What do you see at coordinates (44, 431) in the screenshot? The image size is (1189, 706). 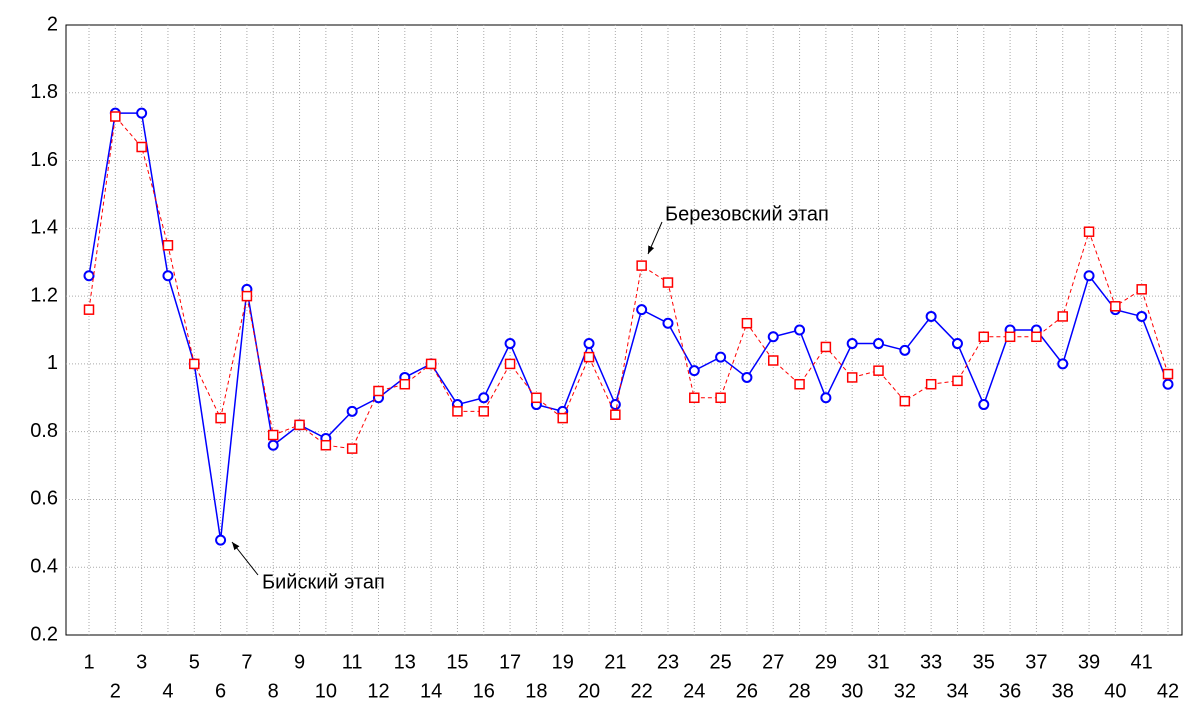 I see `y-tick-label: 0.8` at bounding box center [44, 431].